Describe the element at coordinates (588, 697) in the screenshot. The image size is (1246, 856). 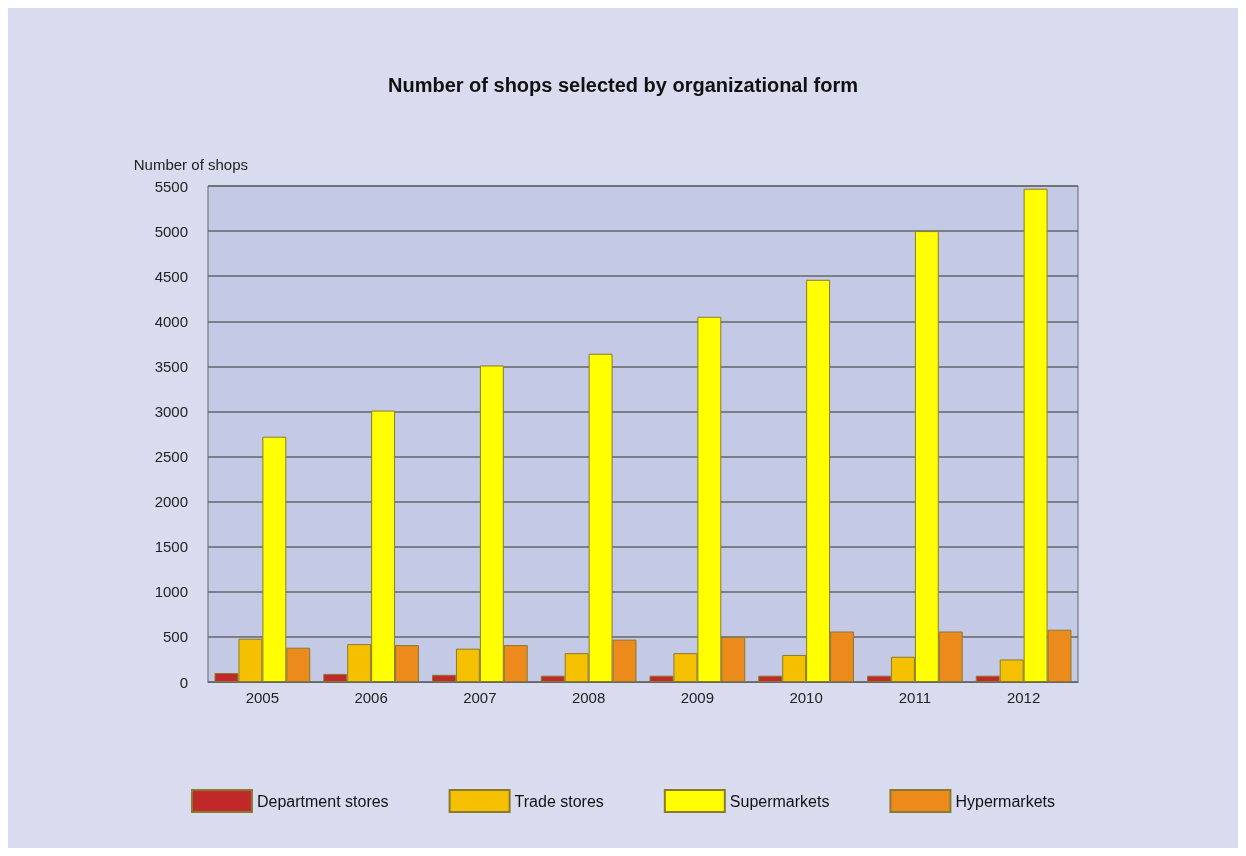
I see `x-tick-label: 2008` at that location.